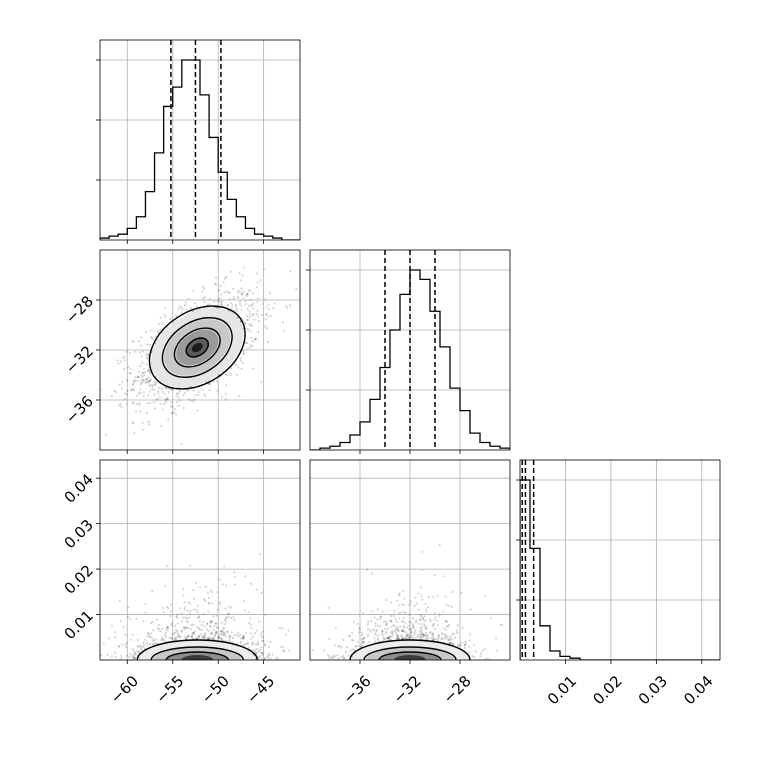 The image size is (760, 764). I want to click on contour-line, so click(197, 653).